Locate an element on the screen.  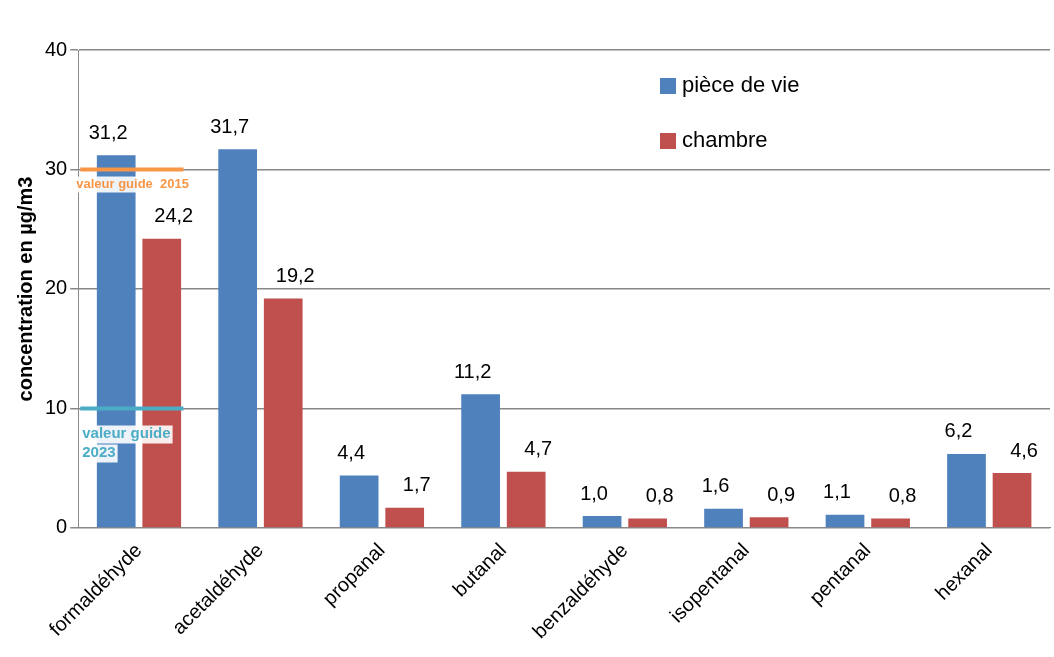
legend-label: pièce de vie is located at coordinates (741, 85).